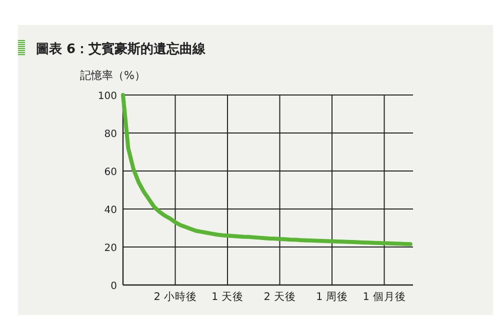  I want to click on x-tick-label: 1 個月後, so click(384, 297).